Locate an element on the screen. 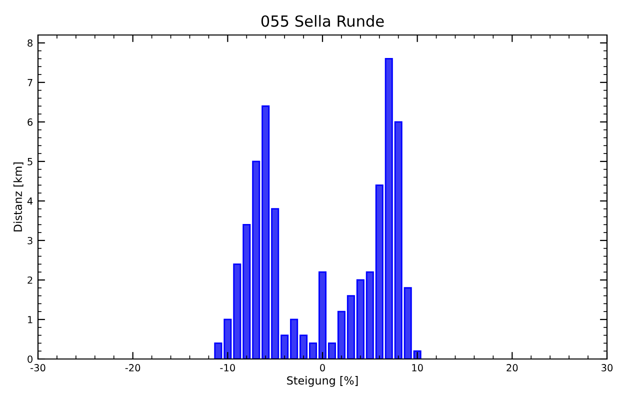 This screenshot has width=620, height=400. x-tick-label: 20 is located at coordinates (512, 368).